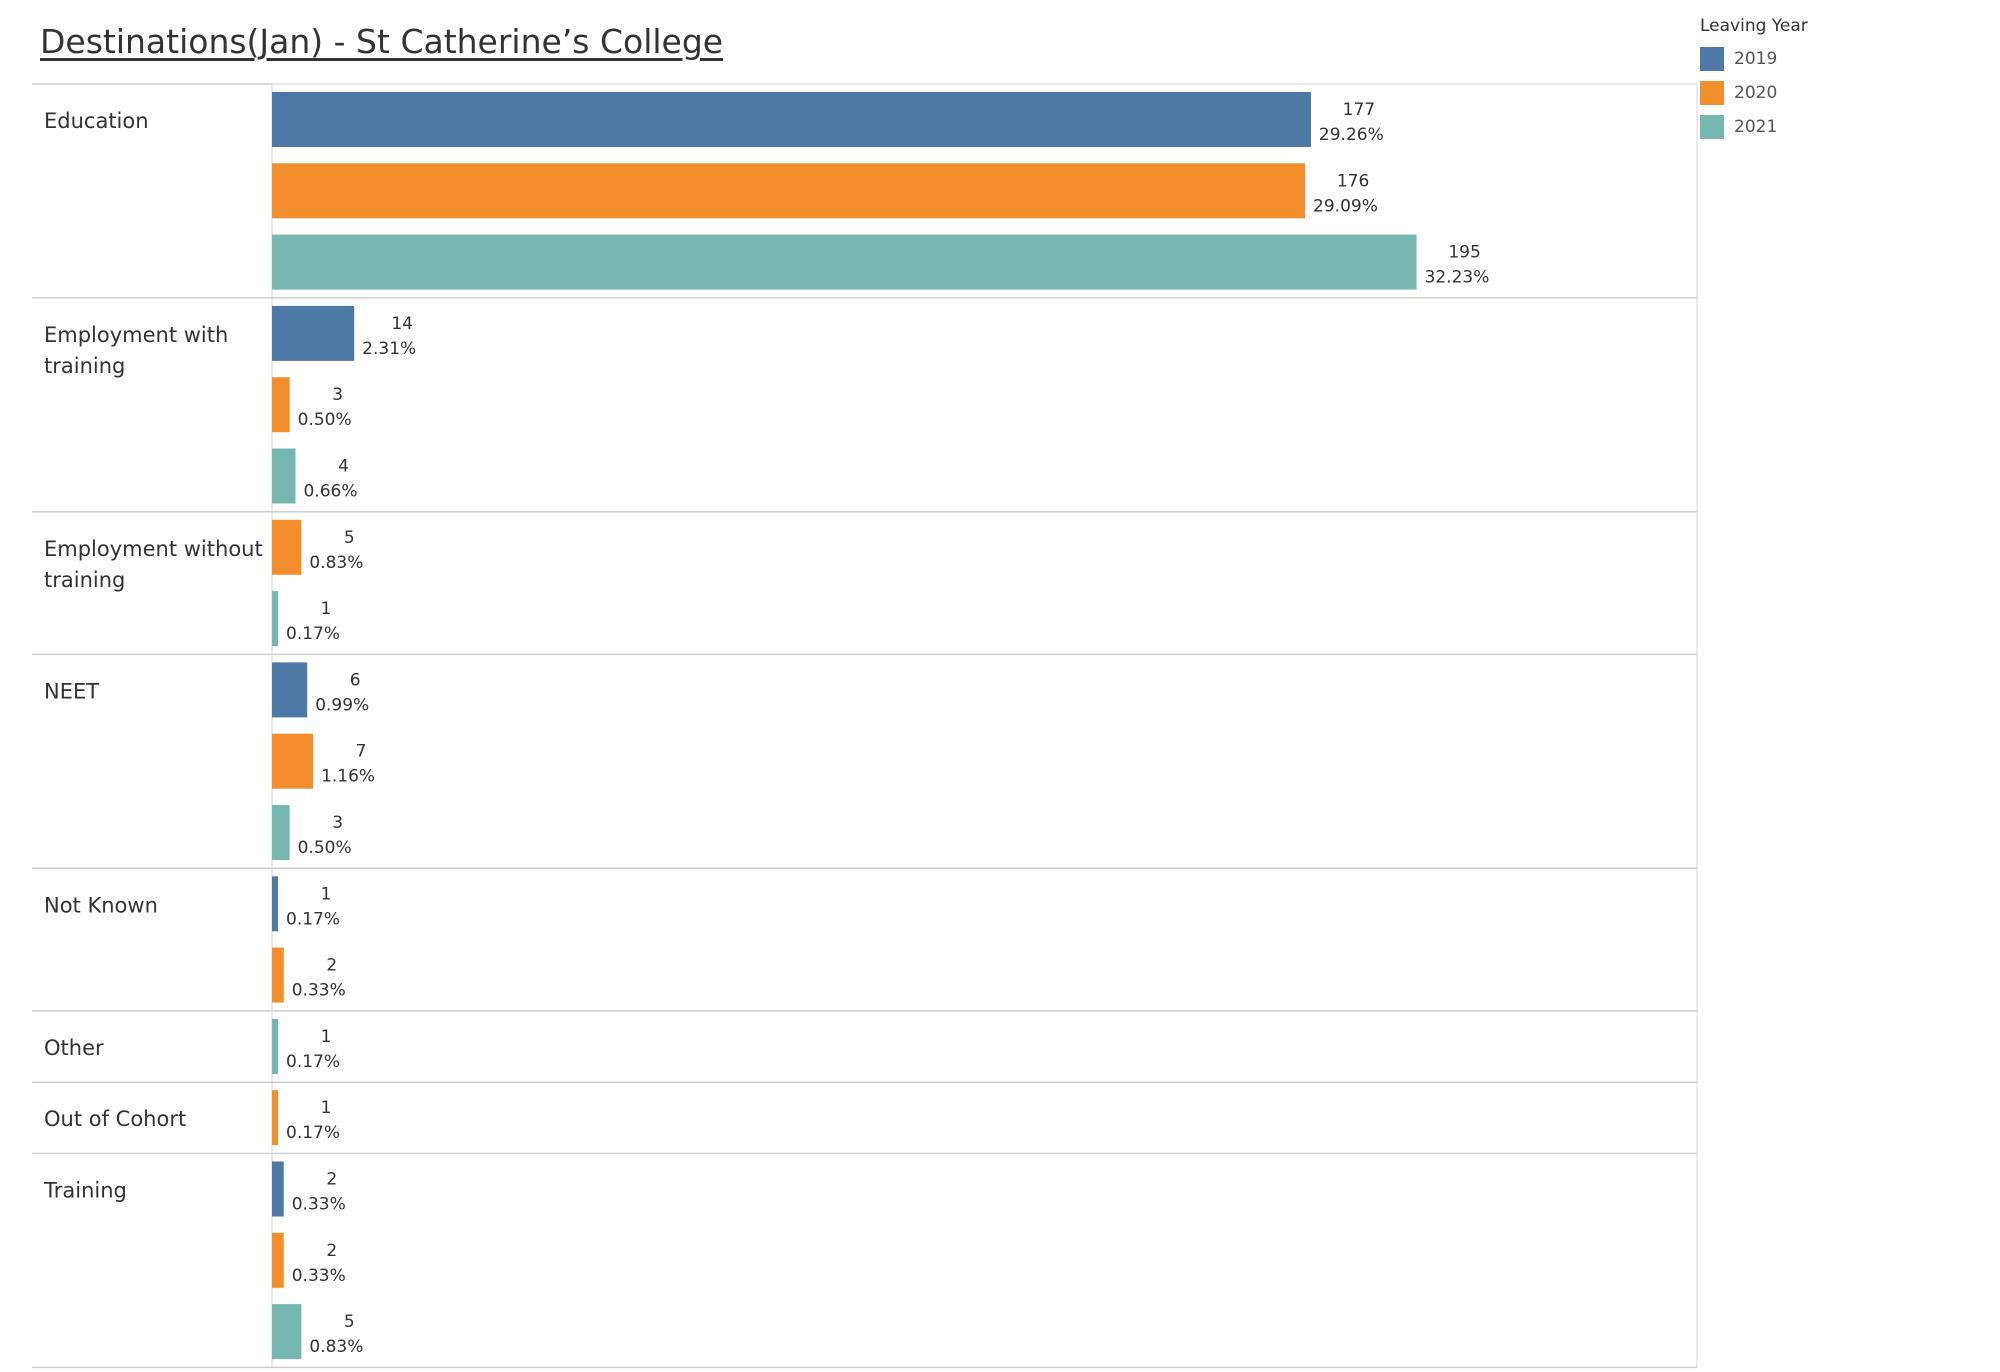  What do you see at coordinates (74, 1048) in the screenshot?
I see `category-label-other: Other` at bounding box center [74, 1048].